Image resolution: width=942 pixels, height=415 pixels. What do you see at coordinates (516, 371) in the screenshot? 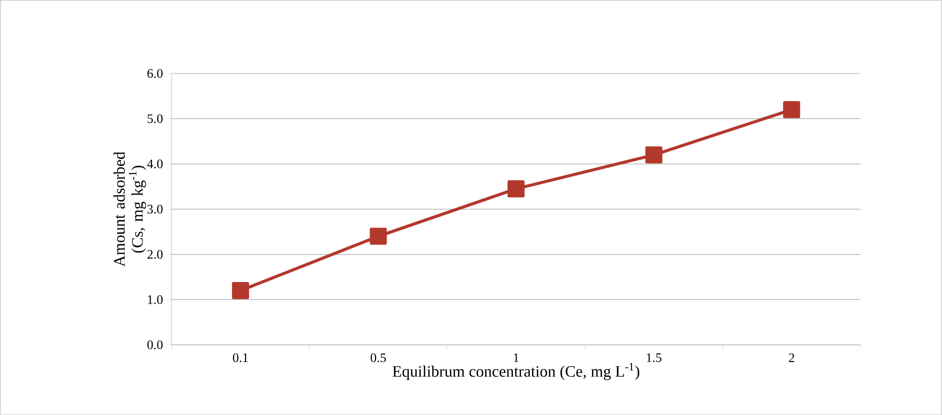
I see `x-axis-title: Equilibrum concentration (Ce, mg L$^{-1}$)` at bounding box center [516, 371].